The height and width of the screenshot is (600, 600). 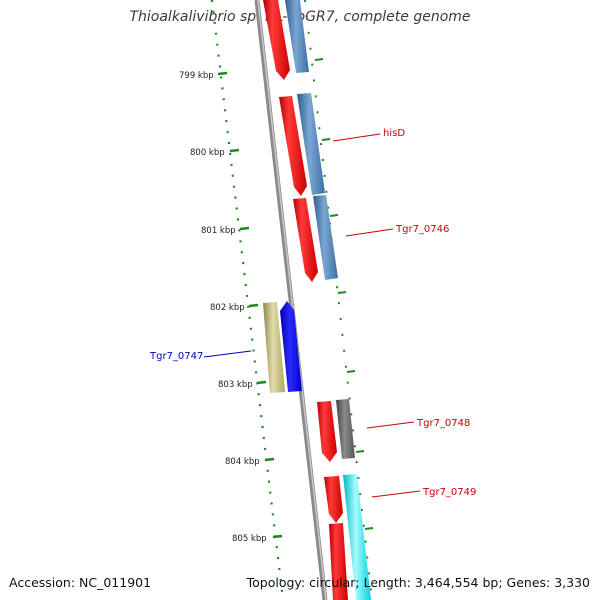 I want to click on kbp-label: 801 kbp, so click(x=218, y=231).